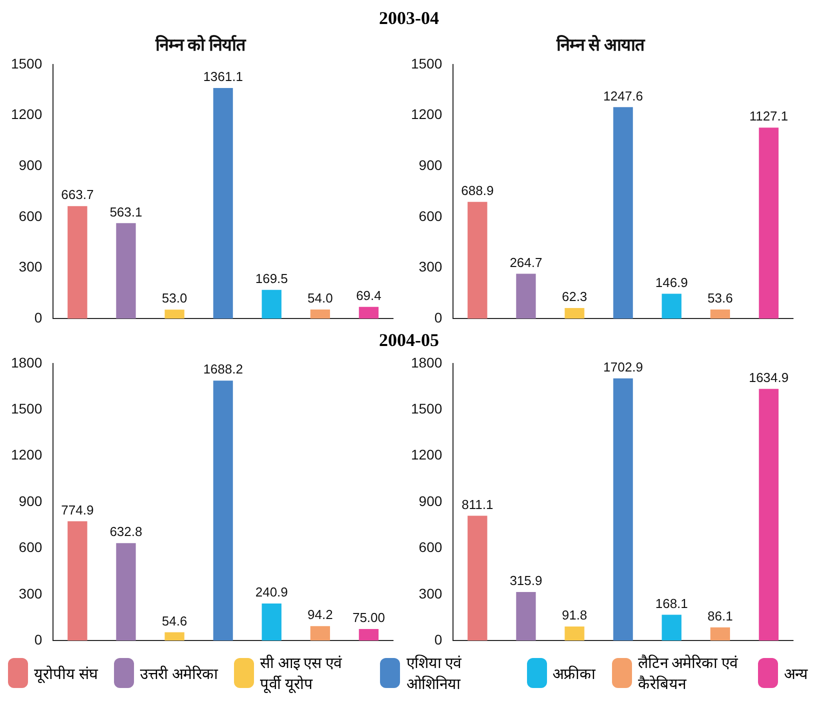  What do you see at coordinates (768, 116) in the screenshot?
I see `data-label: 1127.1` at bounding box center [768, 116].